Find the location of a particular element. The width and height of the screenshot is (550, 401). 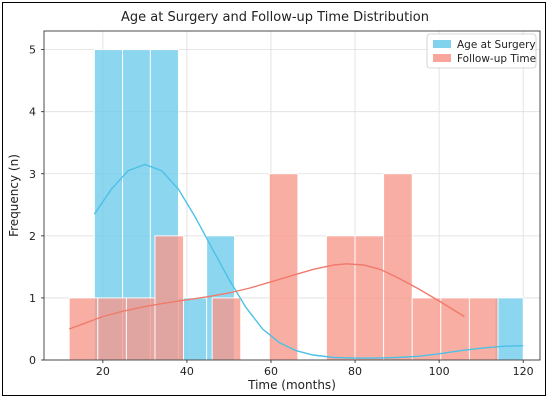

legend: Age at Surgery Follow-up Time is located at coordinates (481, 51).